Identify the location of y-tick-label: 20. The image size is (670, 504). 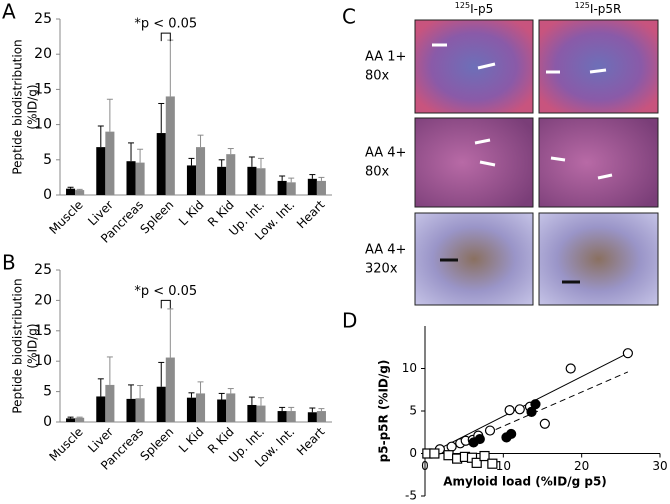
(43, 54).